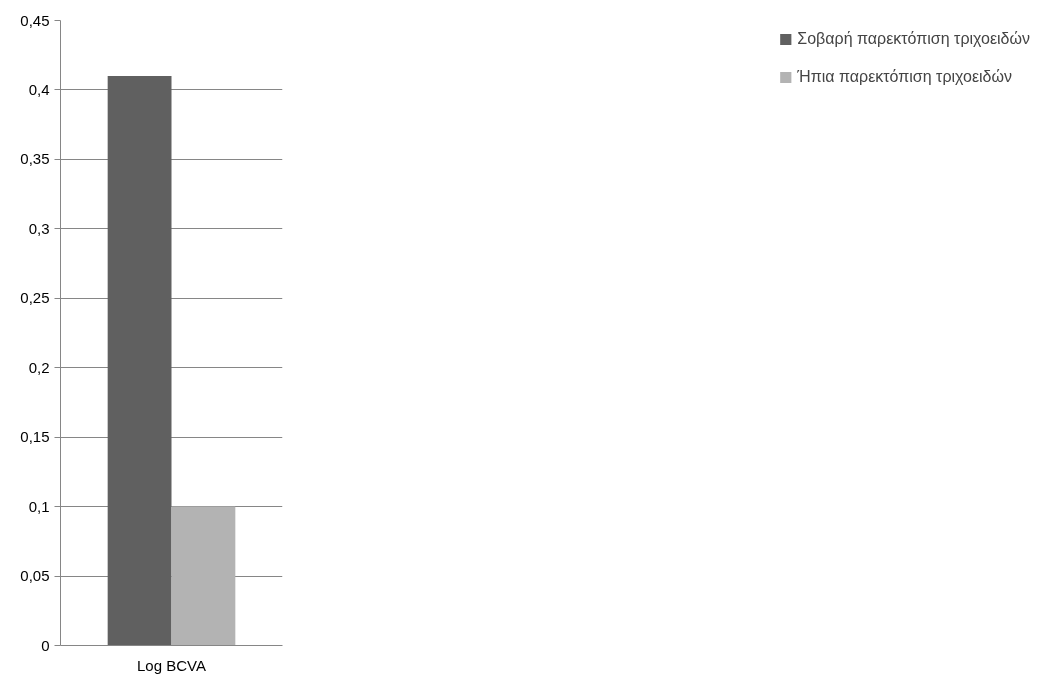  I want to click on y-tick-label: 0,25, so click(35, 298).